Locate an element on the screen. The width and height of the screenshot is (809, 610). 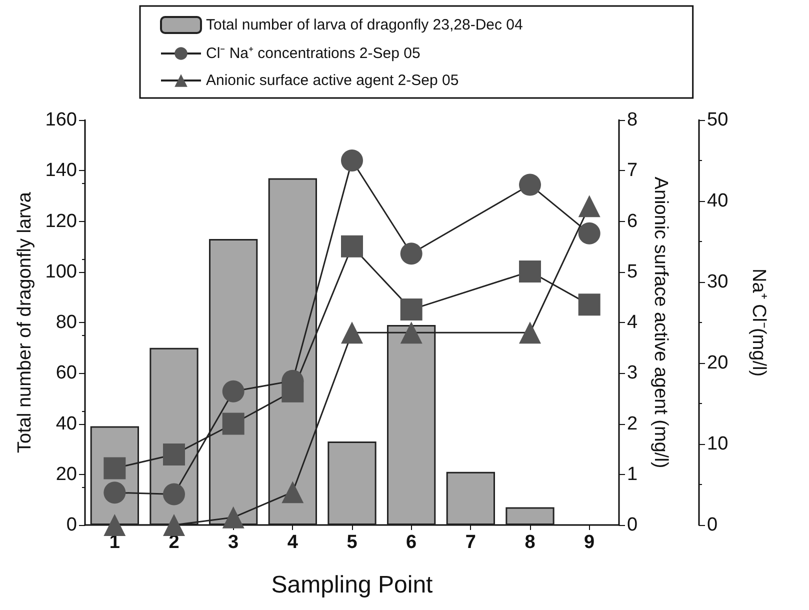
y-tick-label: 160 is located at coordinates (61, 120).